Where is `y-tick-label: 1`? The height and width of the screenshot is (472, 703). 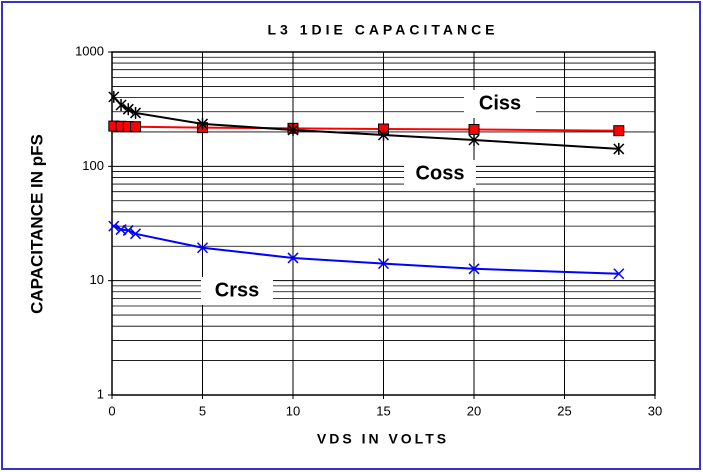
y-tick-label: 1 is located at coordinates (100, 393).